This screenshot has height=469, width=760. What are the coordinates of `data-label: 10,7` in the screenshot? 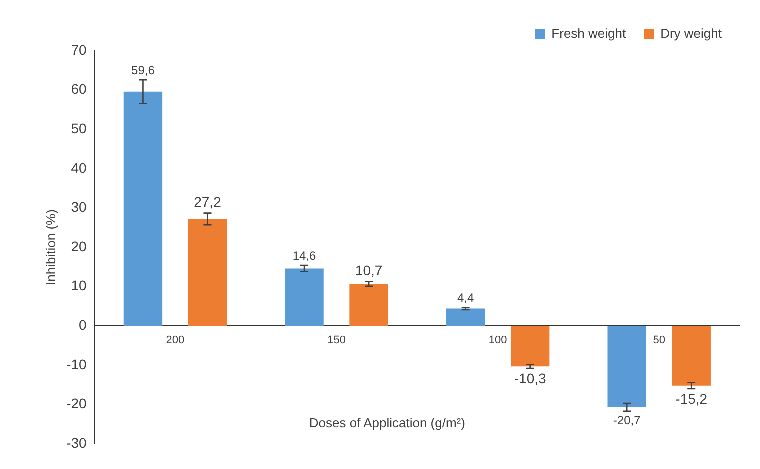 It's located at (369, 270).